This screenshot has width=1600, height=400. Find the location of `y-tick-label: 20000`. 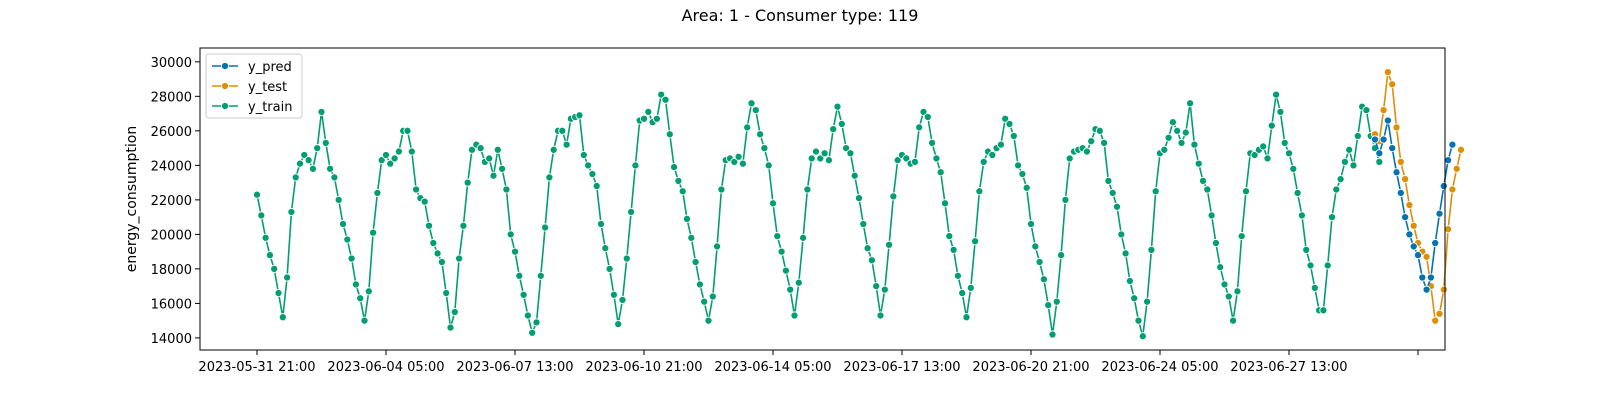

y-tick-label: 20000 is located at coordinates (171, 235).